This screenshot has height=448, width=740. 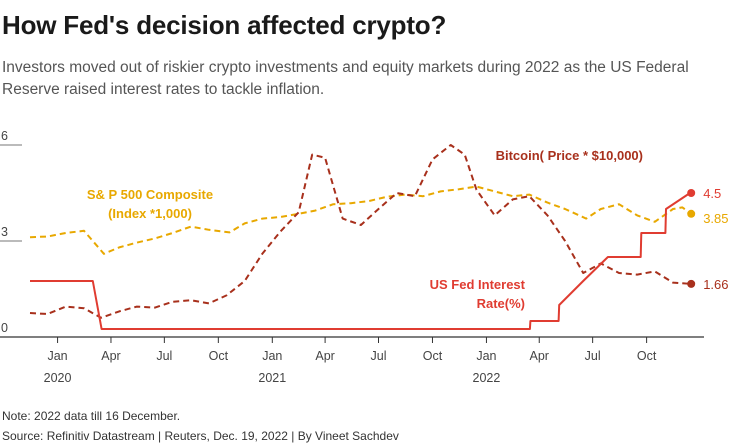 What do you see at coordinates (478, 284) in the screenshot?
I see `series-name-label: US Fed Interest` at bounding box center [478, 284].